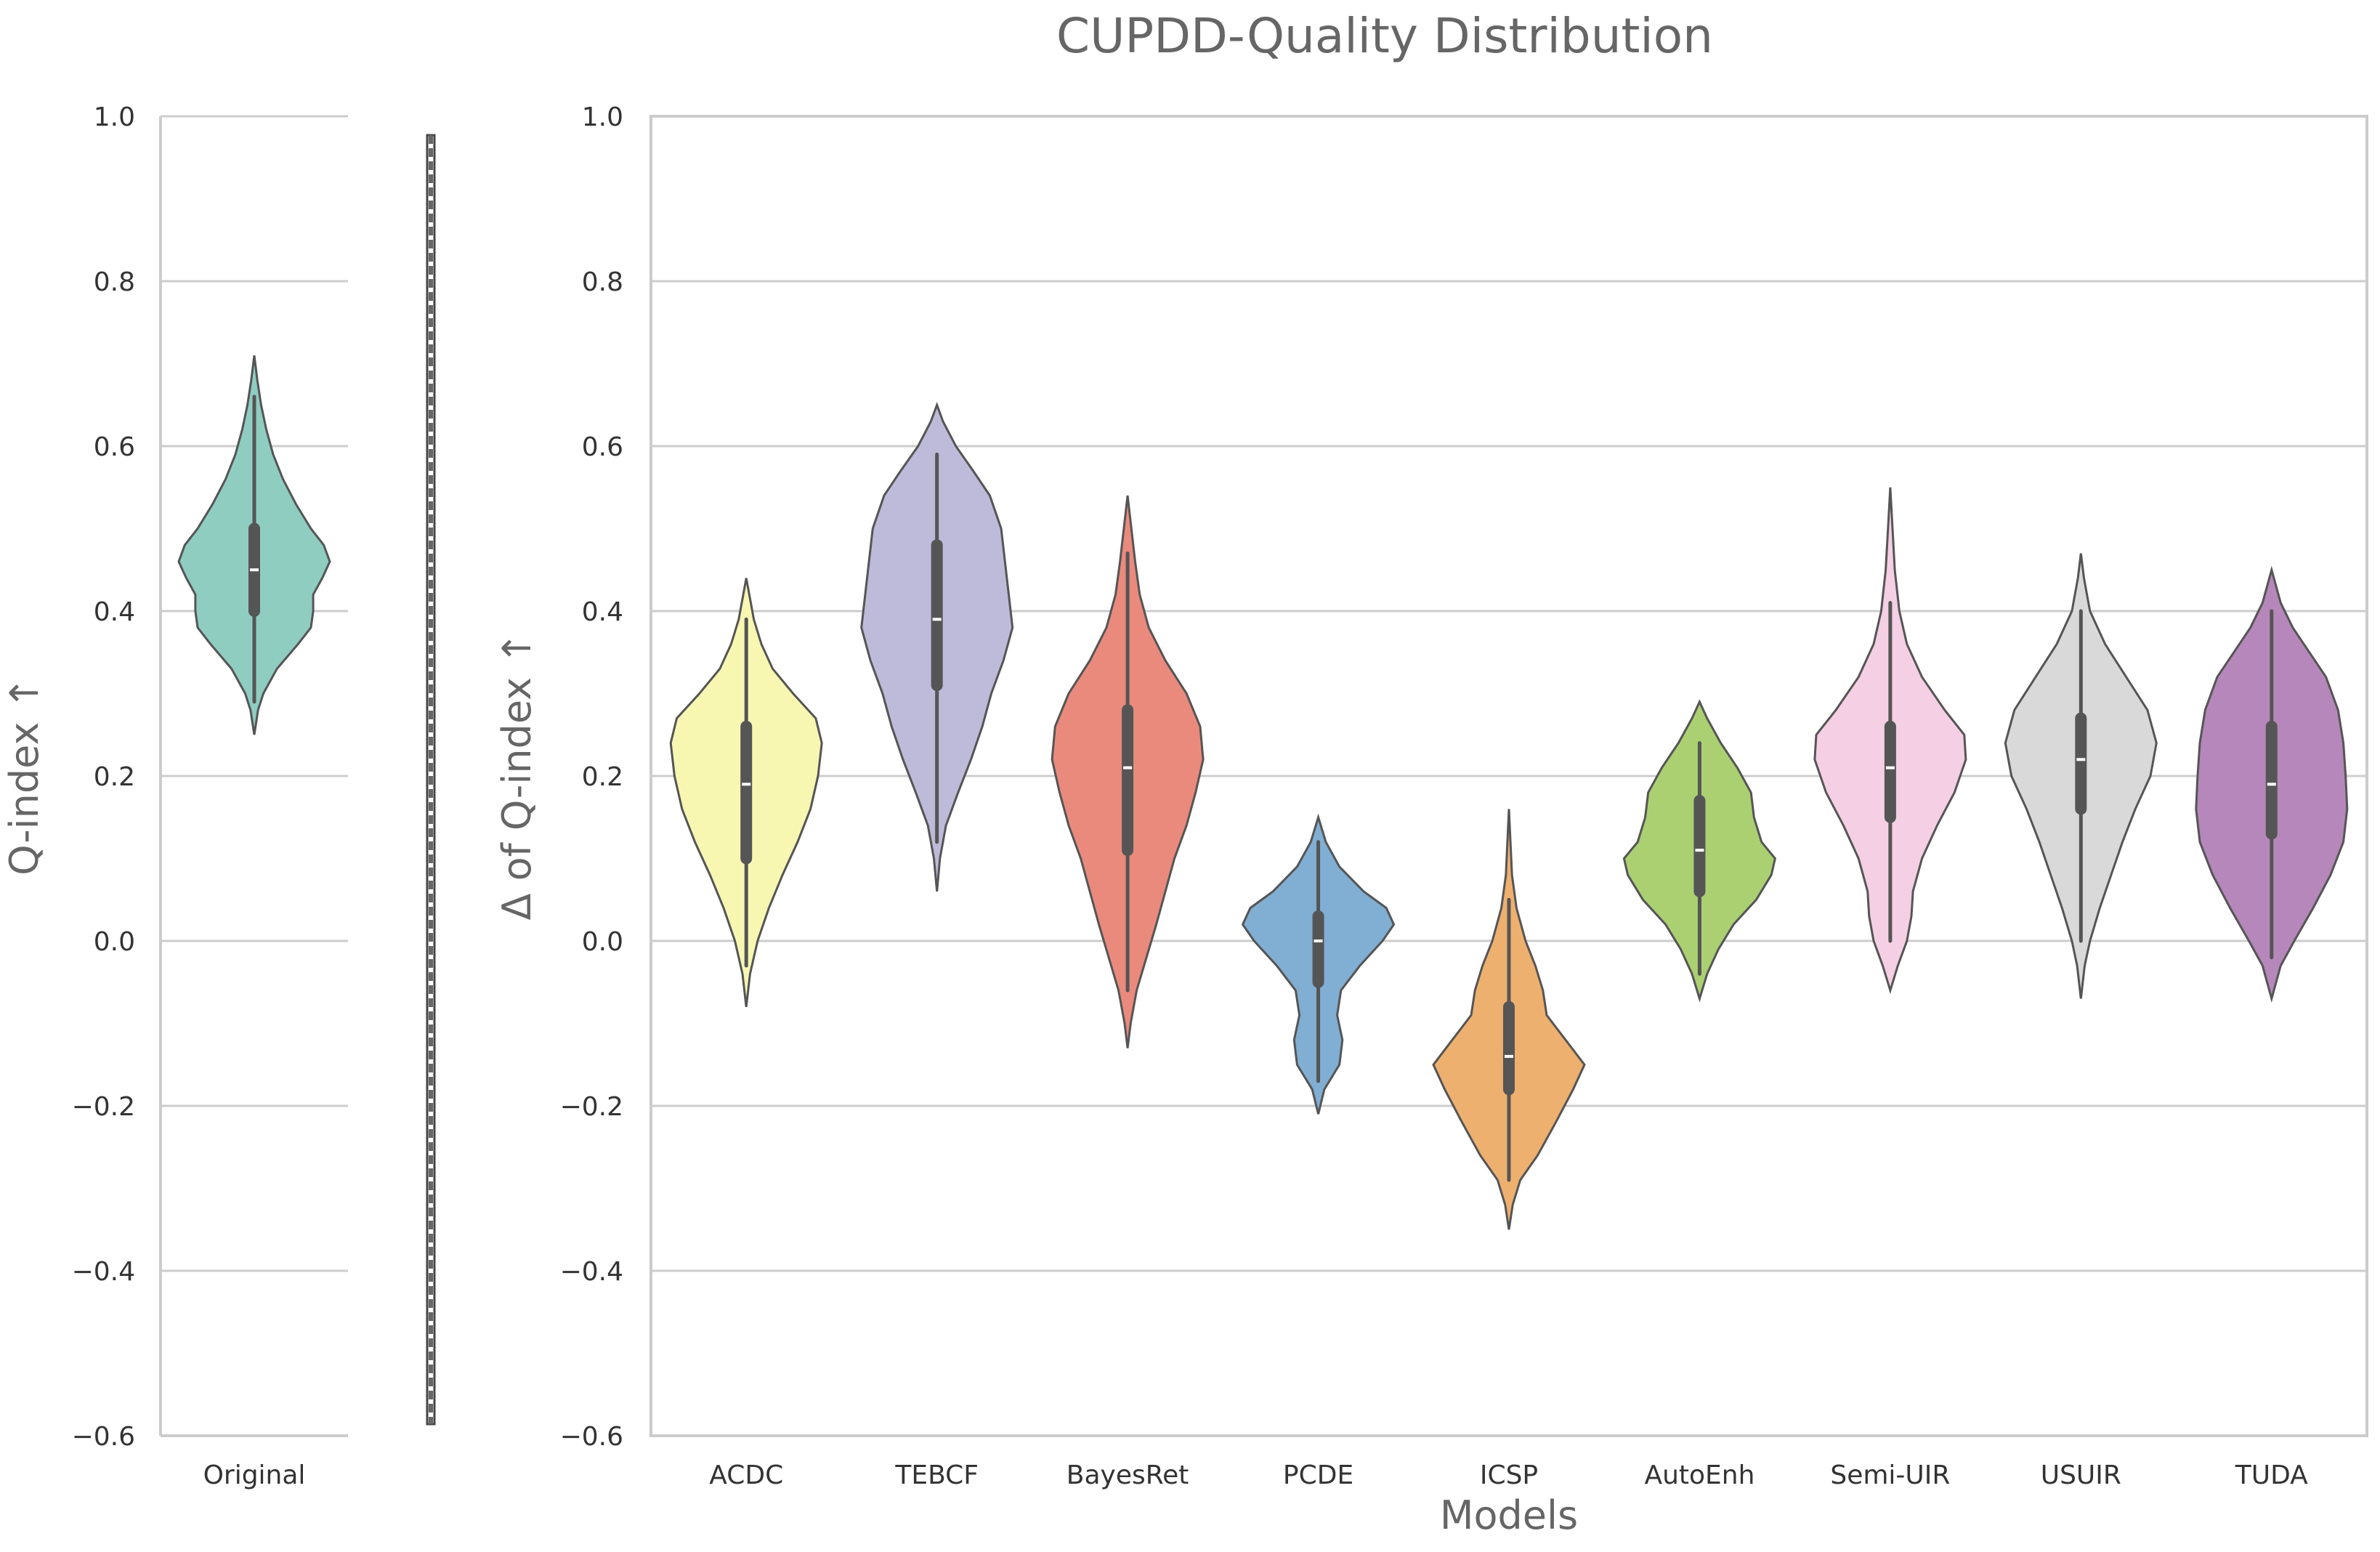 The image size is (2380, 1552). Describe the element at coordinates (1509, 1515) in the screenshot. I see `xlabel-models: Models` at that location.